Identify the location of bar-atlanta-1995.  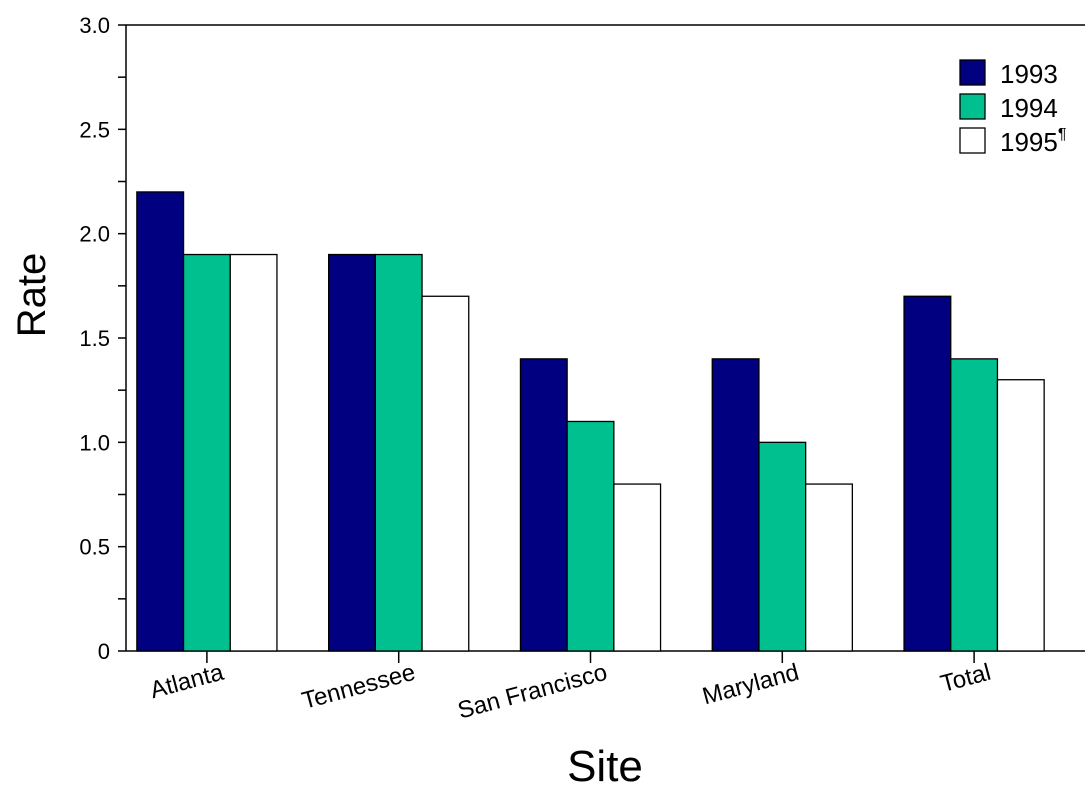
(253, 452).